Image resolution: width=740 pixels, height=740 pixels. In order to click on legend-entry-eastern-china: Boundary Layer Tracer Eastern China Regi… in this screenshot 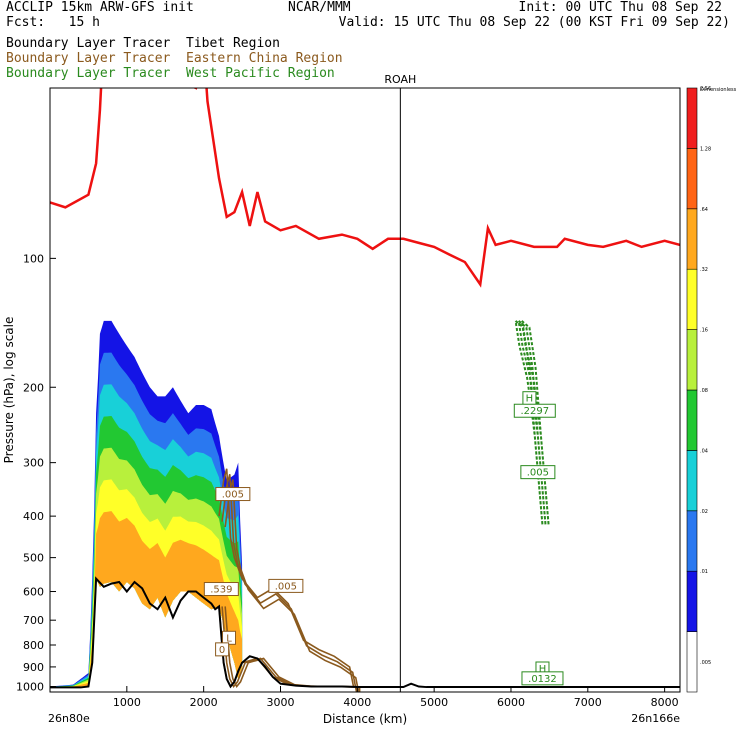, I will do `click(174, 58)`.